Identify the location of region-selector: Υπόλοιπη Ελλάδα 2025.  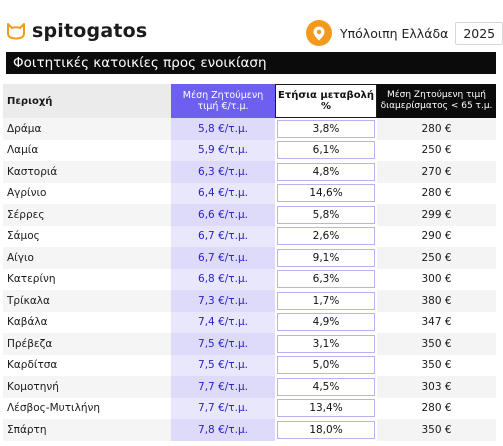
(404, 33).